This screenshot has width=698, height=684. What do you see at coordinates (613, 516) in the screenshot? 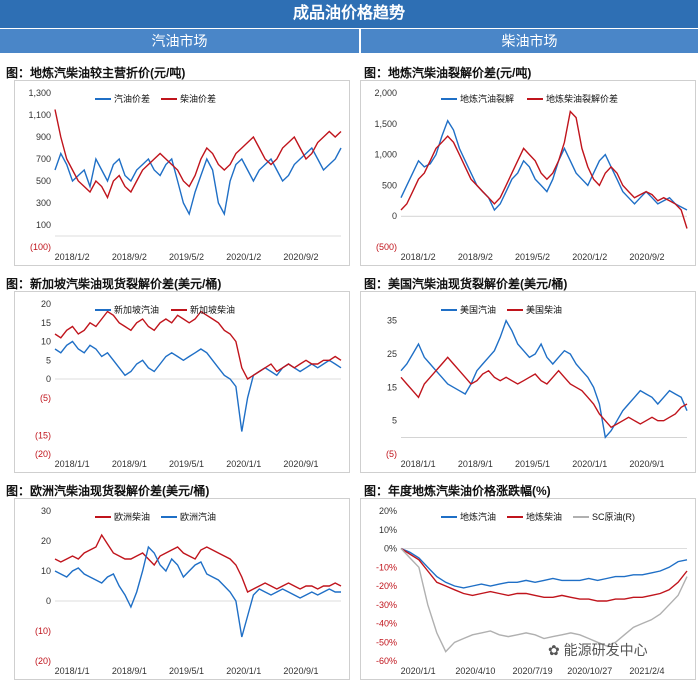
I see `legend-label: SC原油(R)` at bounding box center [613, 516].